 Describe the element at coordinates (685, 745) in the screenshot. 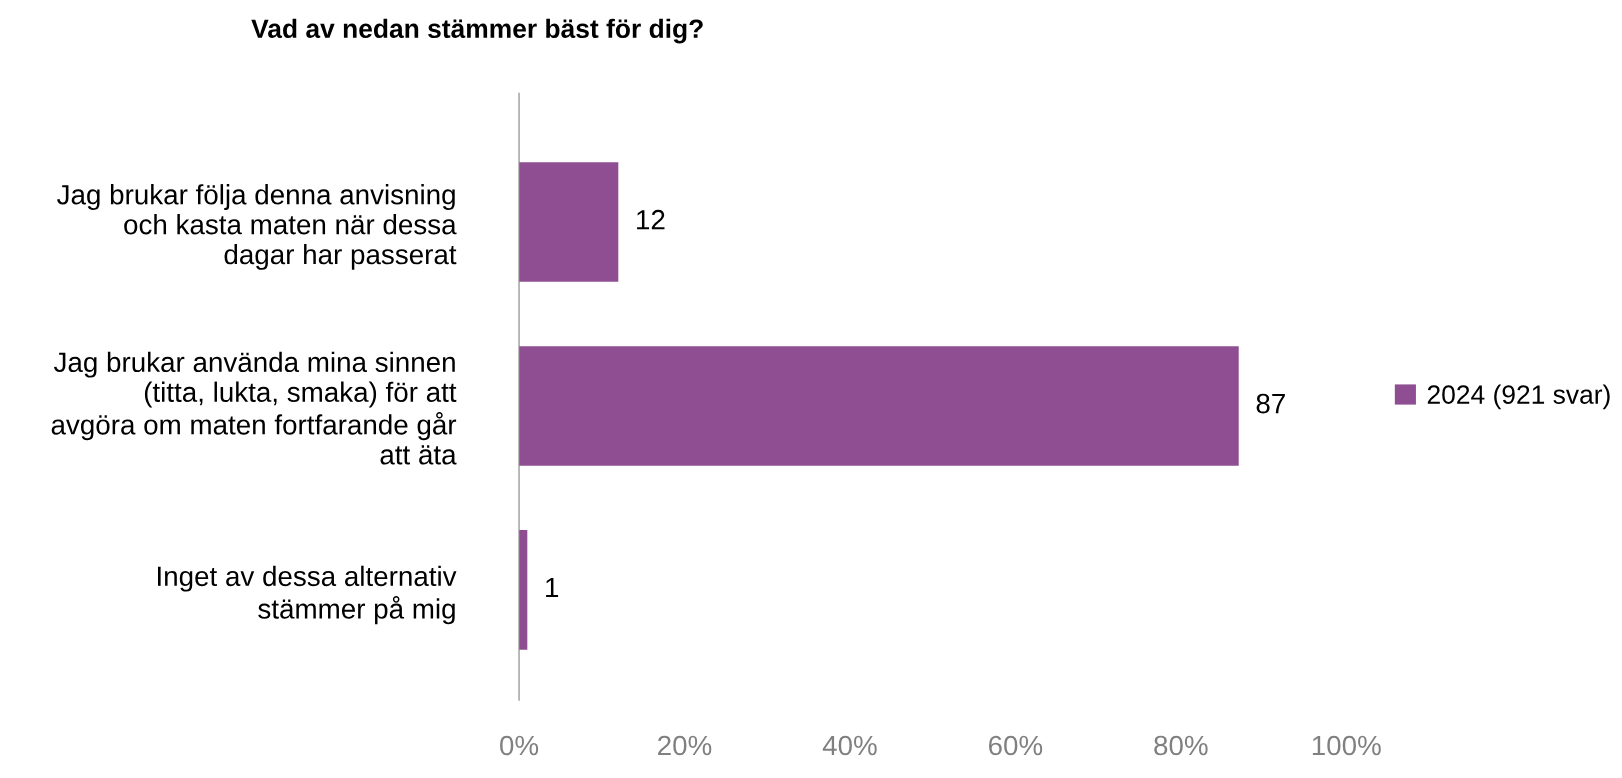

I see `x-tick-label: 20%` at that location.